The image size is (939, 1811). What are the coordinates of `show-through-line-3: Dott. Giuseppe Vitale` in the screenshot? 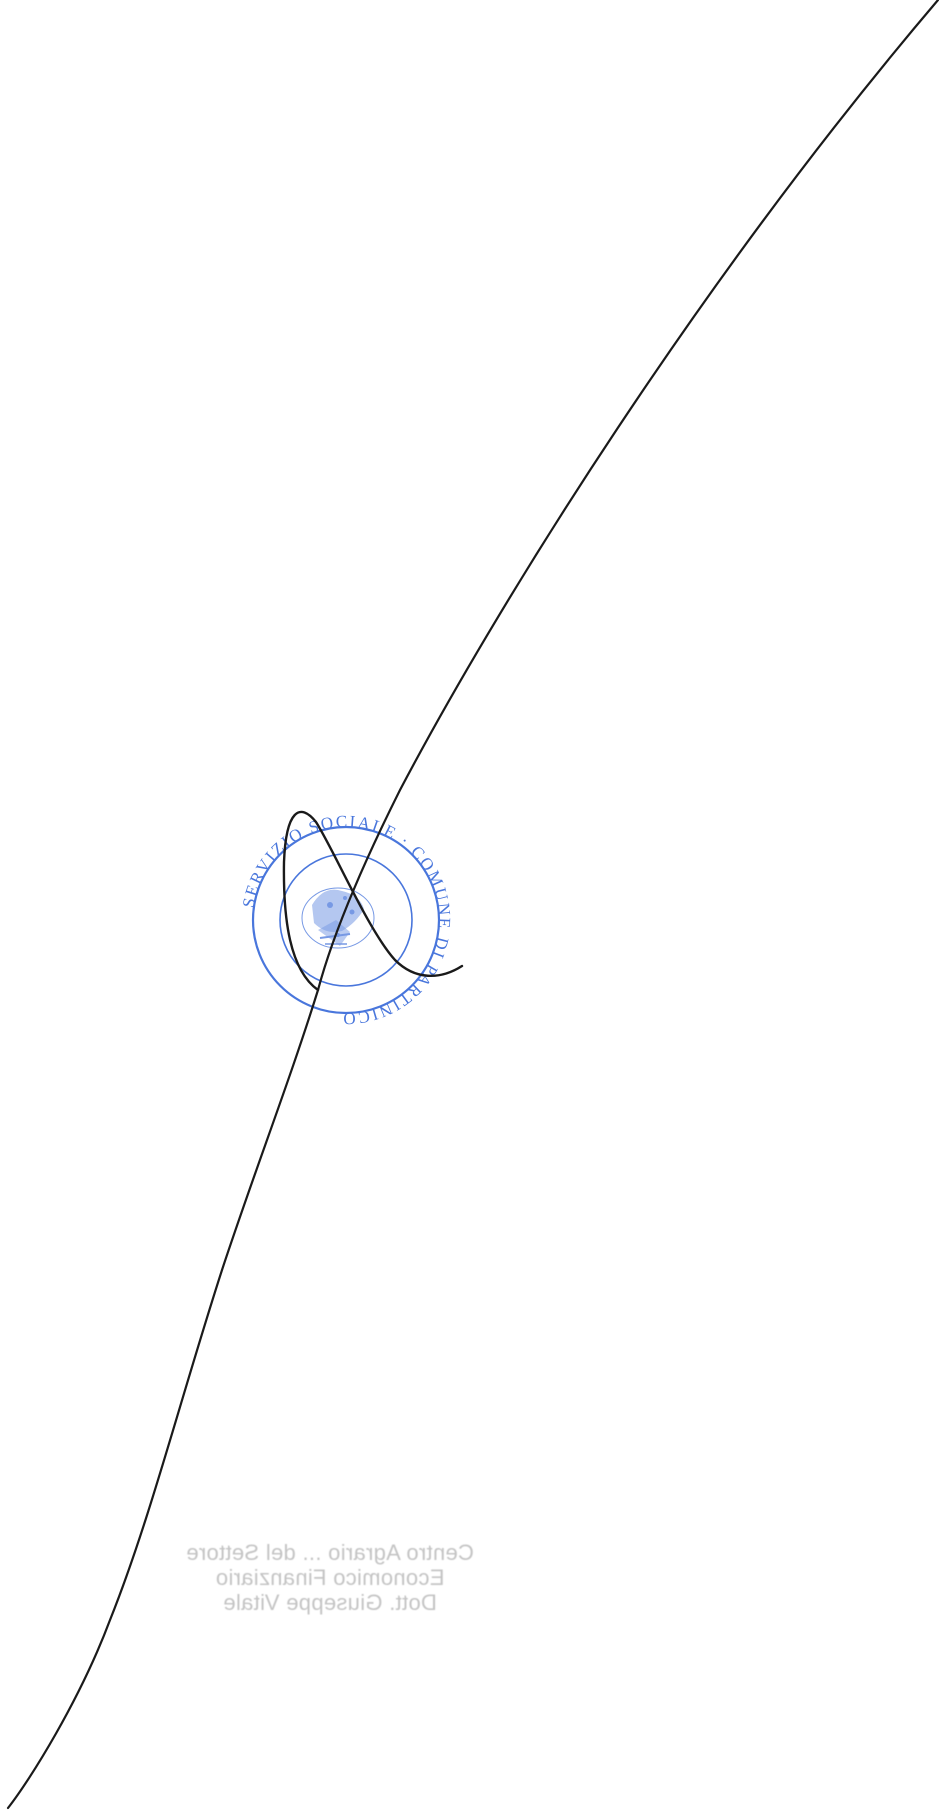 It's located at (330, 1602).